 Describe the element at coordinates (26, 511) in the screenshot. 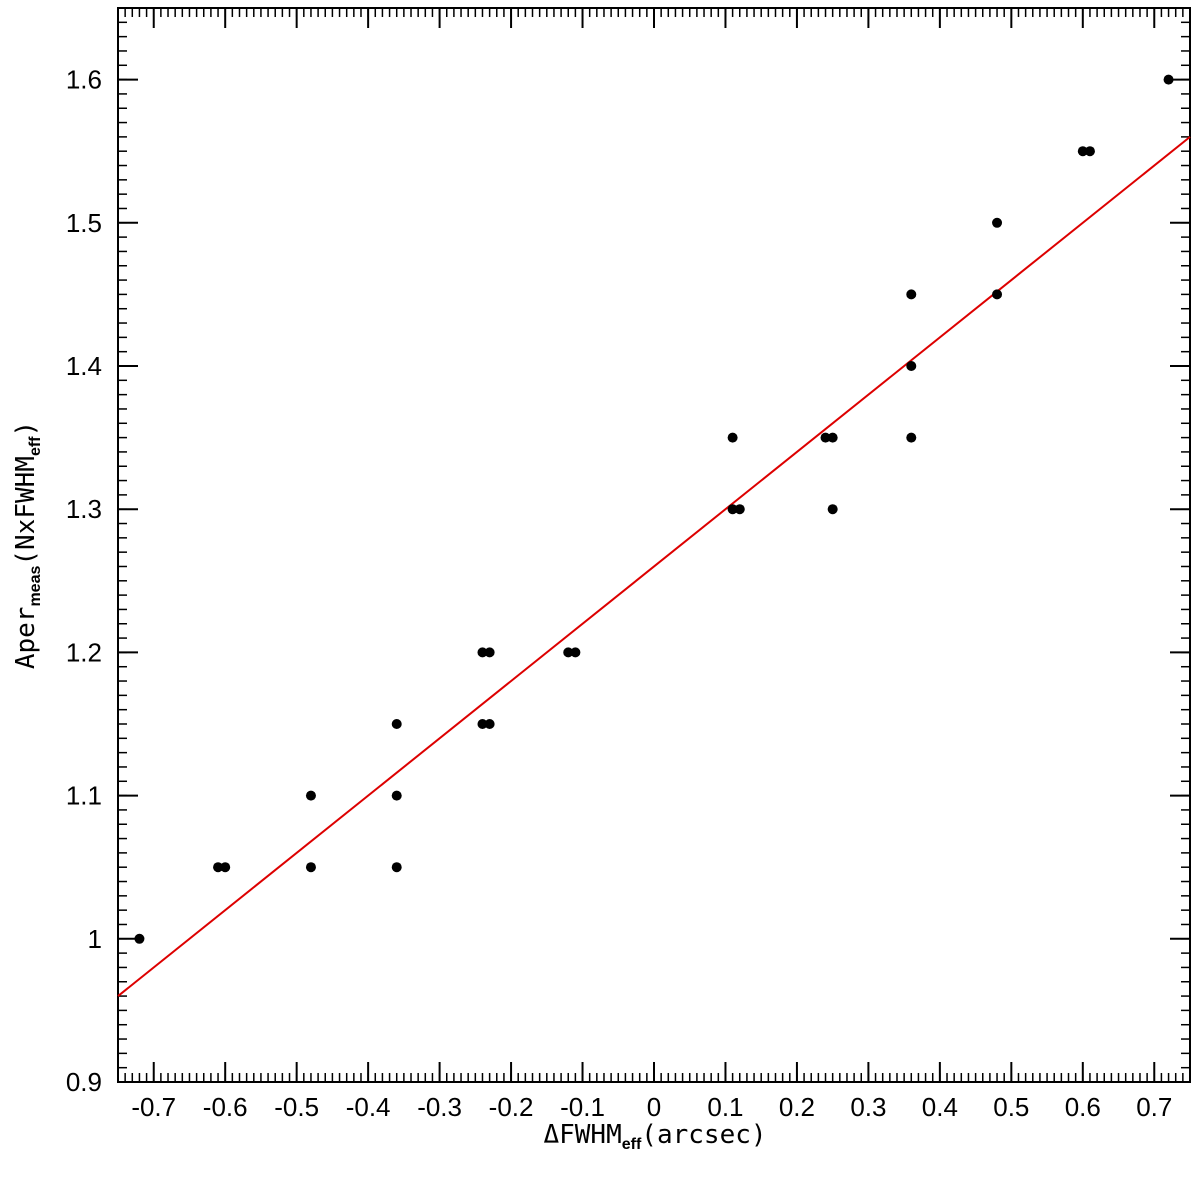

I see `y-axis-title-middle: (NxFWHM` at that location.